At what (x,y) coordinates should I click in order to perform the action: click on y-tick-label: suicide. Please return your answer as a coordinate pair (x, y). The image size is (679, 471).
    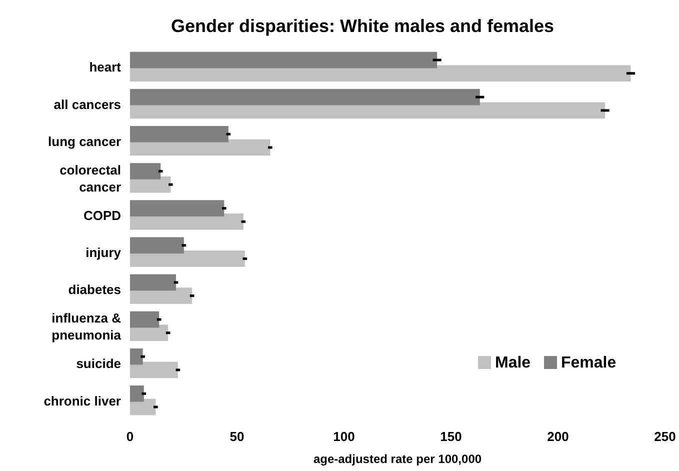
    Looking at the image, I should click on (98, 363).